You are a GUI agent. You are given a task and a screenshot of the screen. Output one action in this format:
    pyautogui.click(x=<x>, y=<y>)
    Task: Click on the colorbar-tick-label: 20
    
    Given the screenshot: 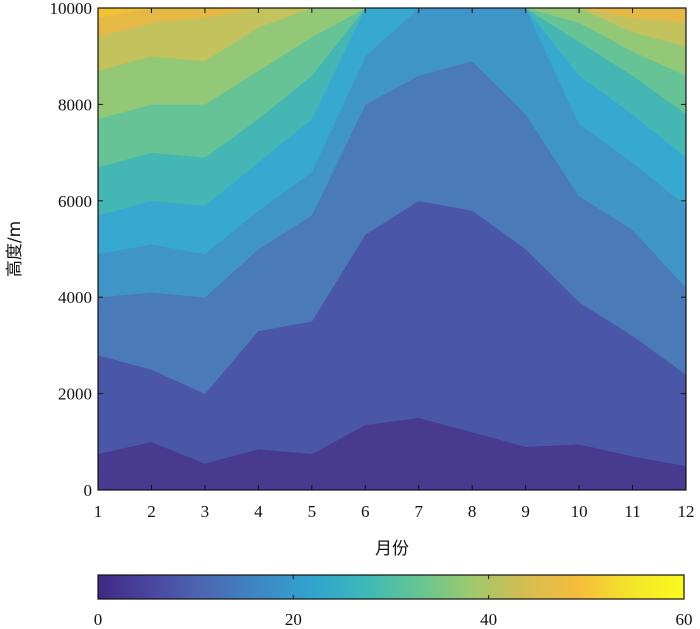 What is the action you would take?
    pyautogui.click(x=293, y=619)
    